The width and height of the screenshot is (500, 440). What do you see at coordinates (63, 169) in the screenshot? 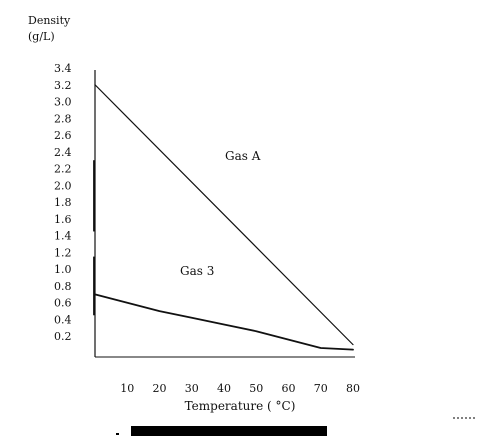
I see `y-tick-label: 2.2` at bounding box center [63, 169].